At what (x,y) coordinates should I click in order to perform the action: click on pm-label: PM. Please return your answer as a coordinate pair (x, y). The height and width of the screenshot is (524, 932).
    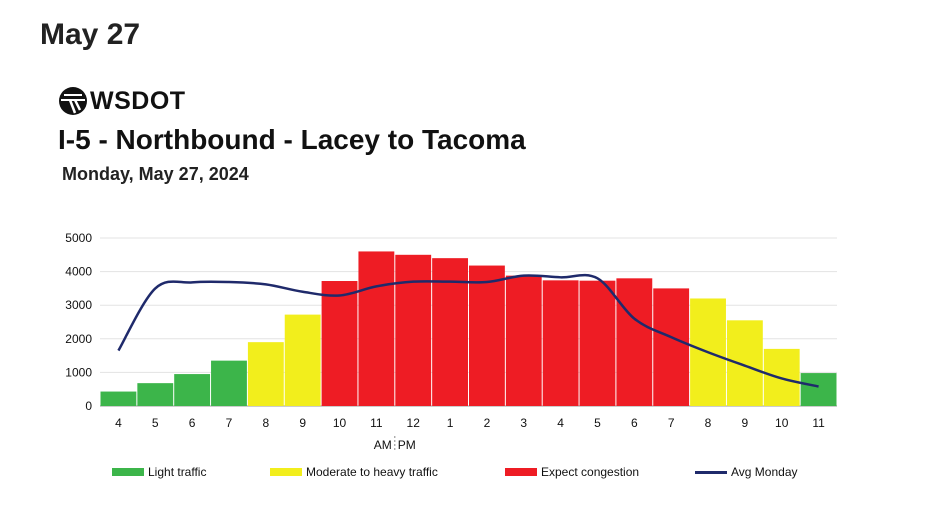
    Looking at the image, I should click on (407, 445).